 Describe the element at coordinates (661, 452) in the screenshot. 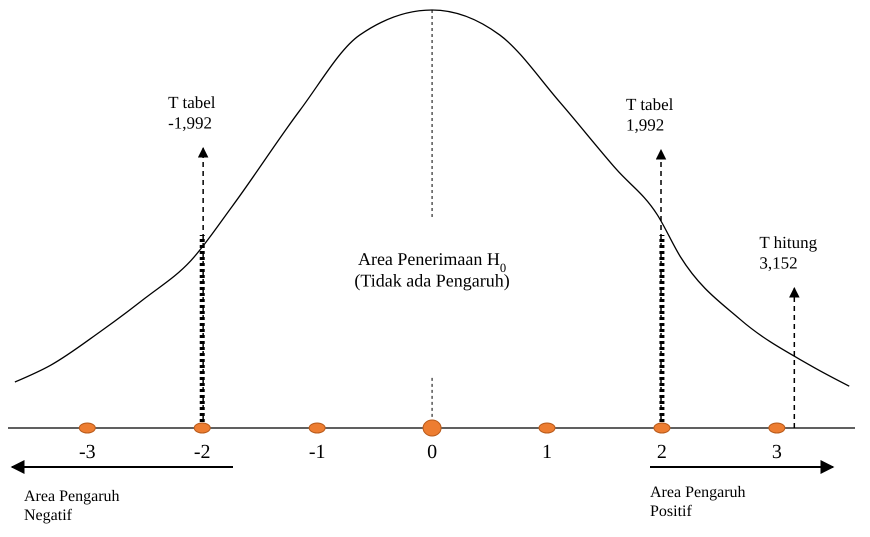

I see `x-tick-label: 2` at that location.